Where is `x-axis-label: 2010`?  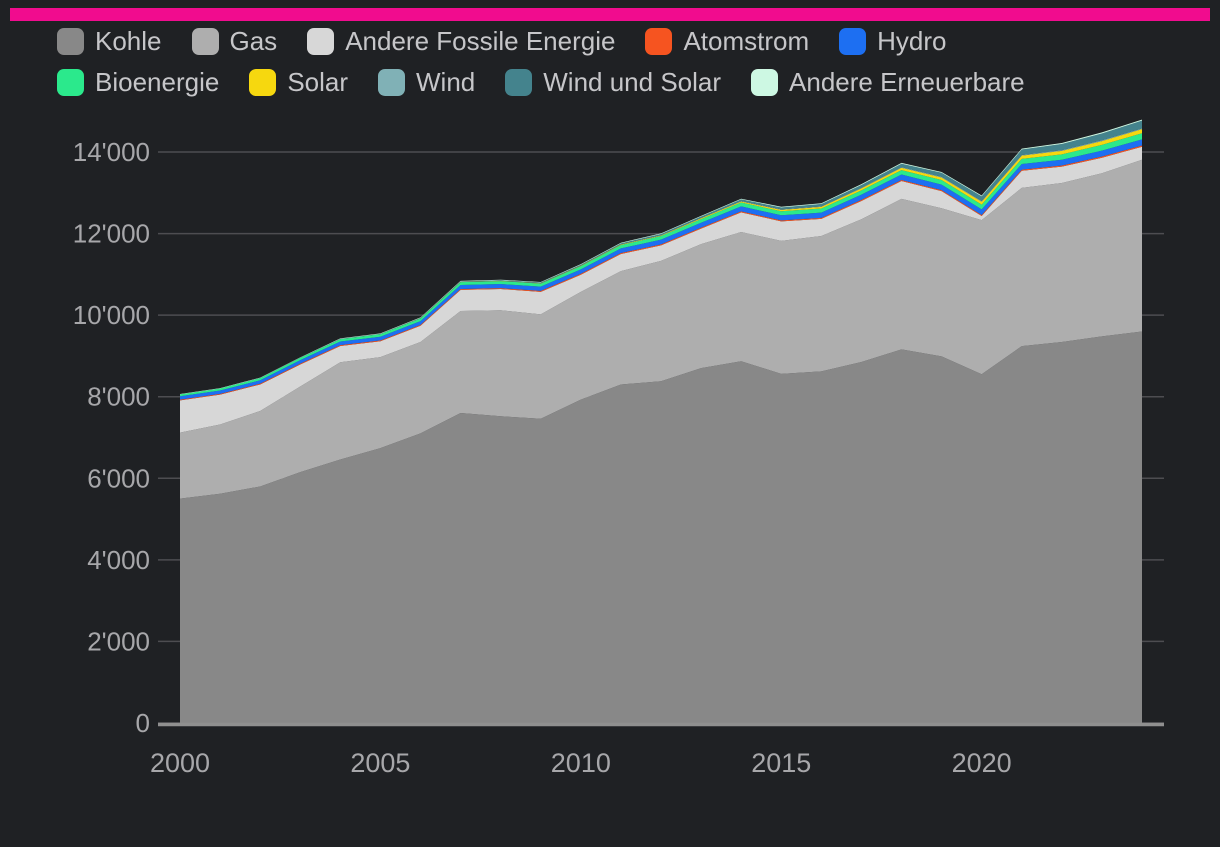
x-axis-label: 2010 is located at coordinates (581, 763).